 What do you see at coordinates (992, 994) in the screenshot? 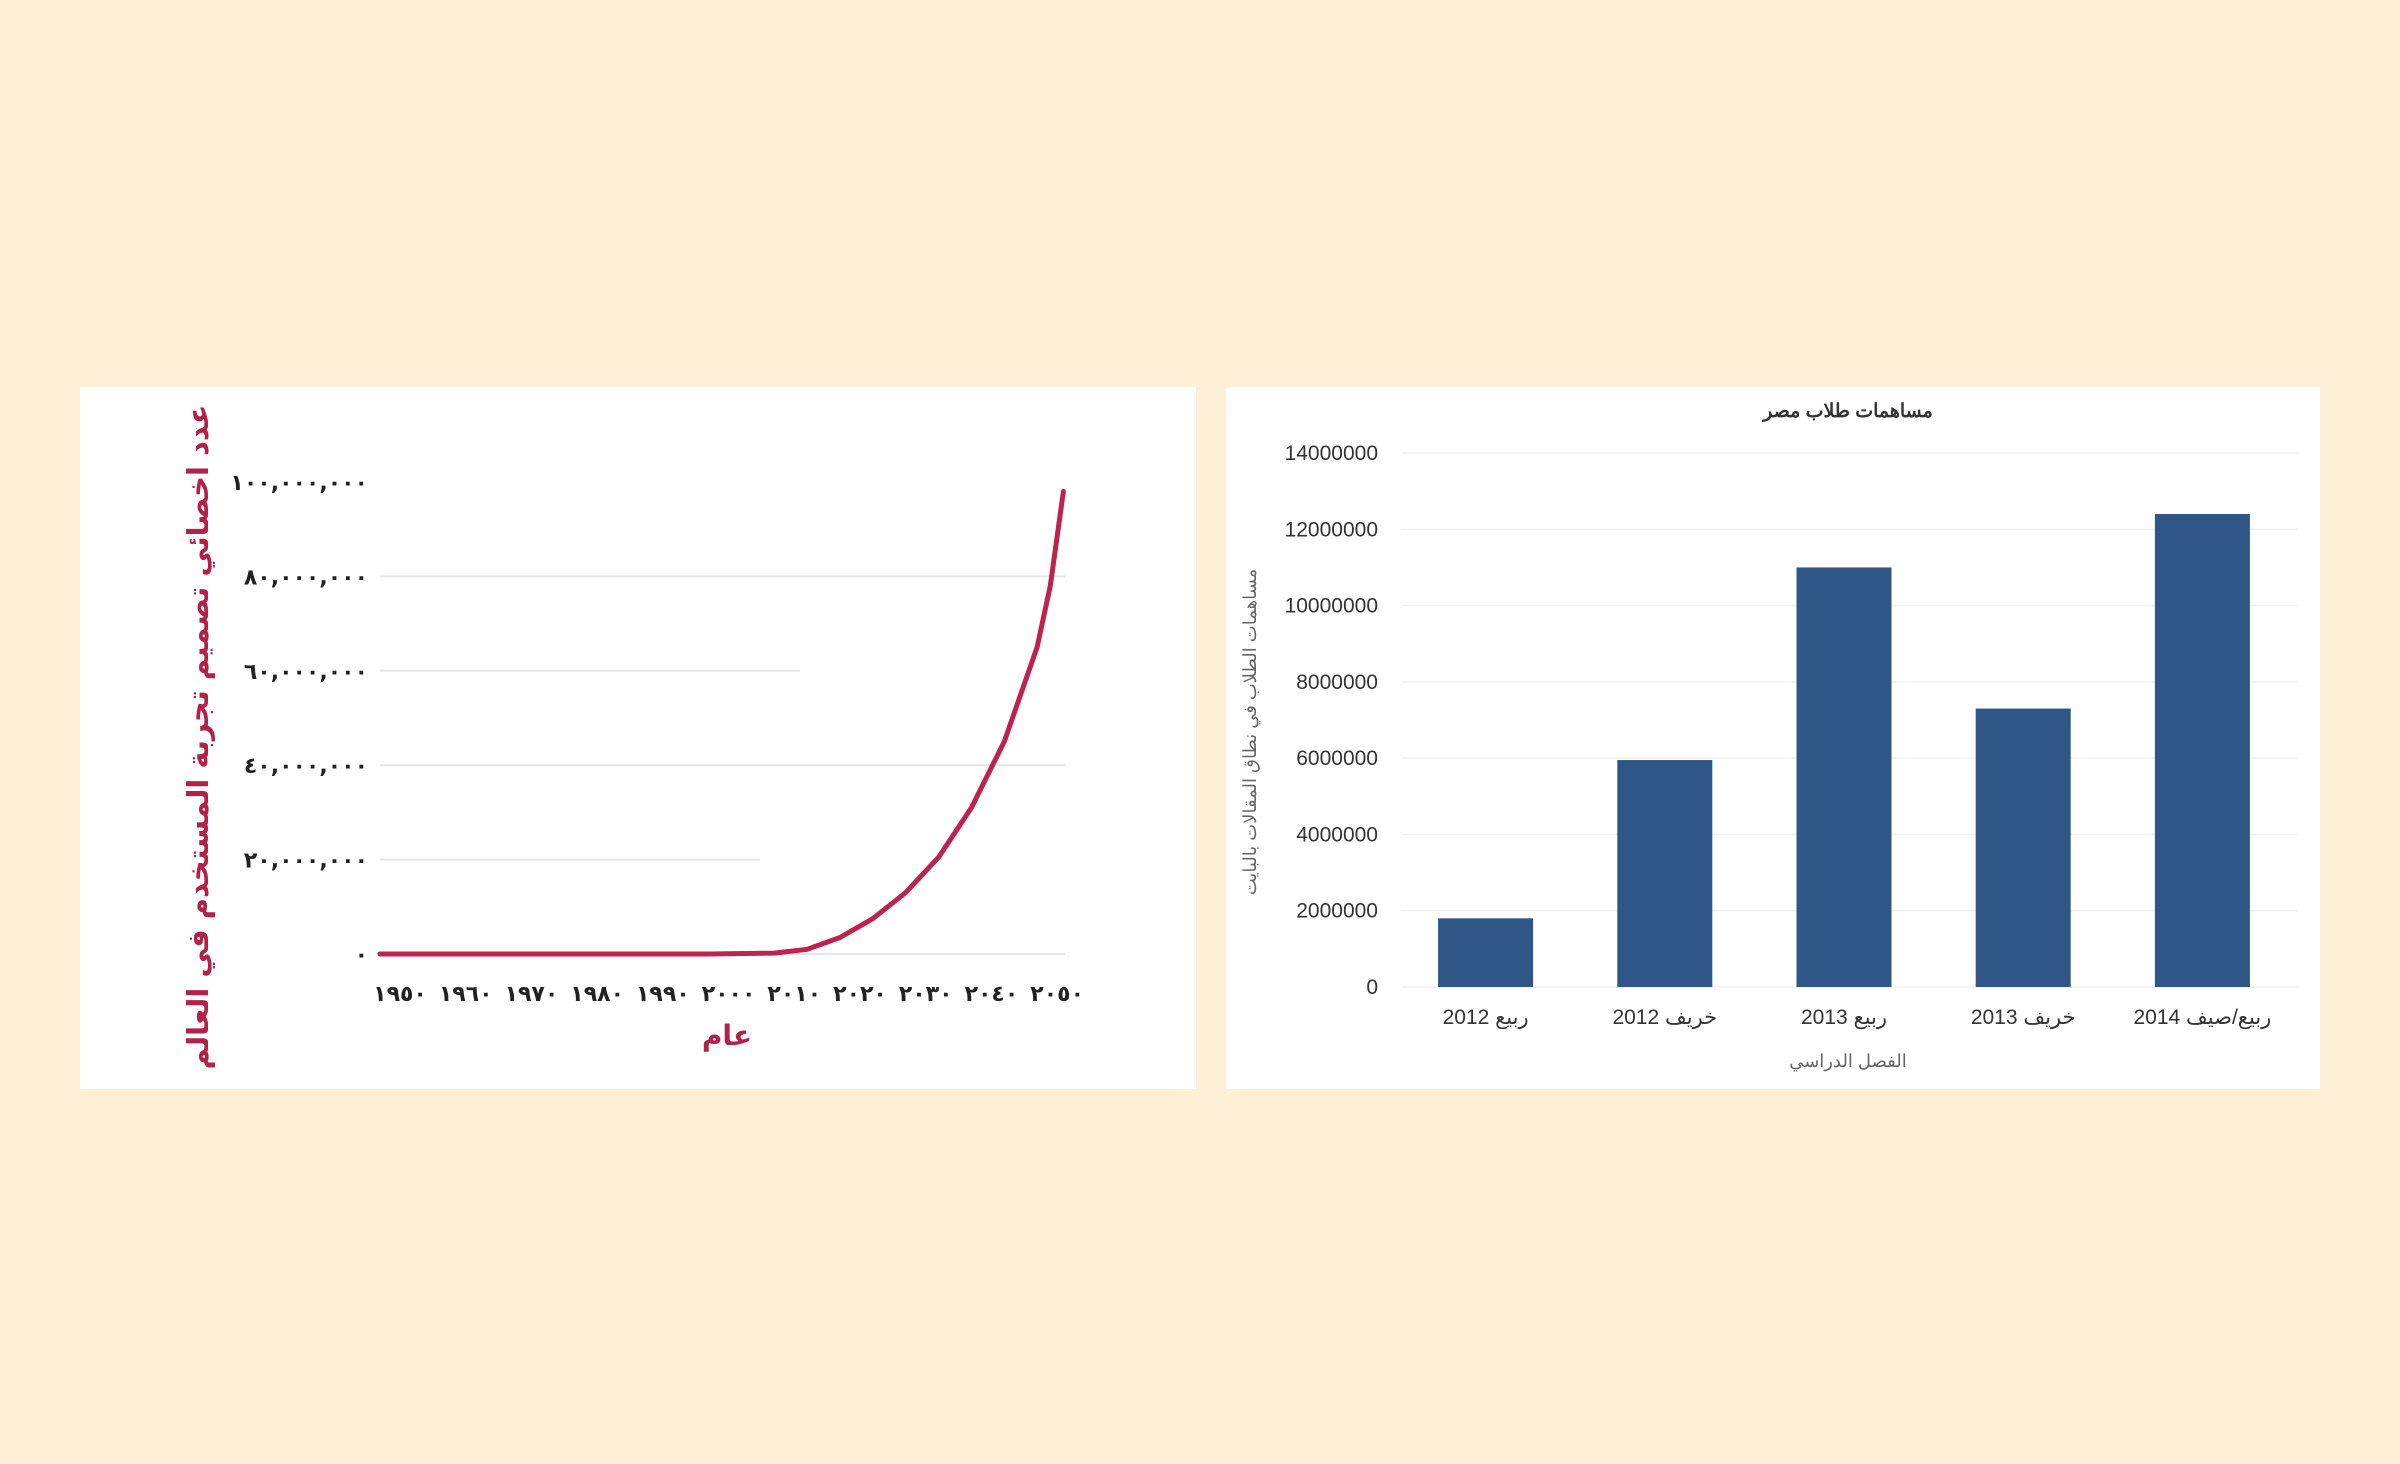
I see `x-tick-label: ٢٠٤٠` at bounding box center [992, 994].